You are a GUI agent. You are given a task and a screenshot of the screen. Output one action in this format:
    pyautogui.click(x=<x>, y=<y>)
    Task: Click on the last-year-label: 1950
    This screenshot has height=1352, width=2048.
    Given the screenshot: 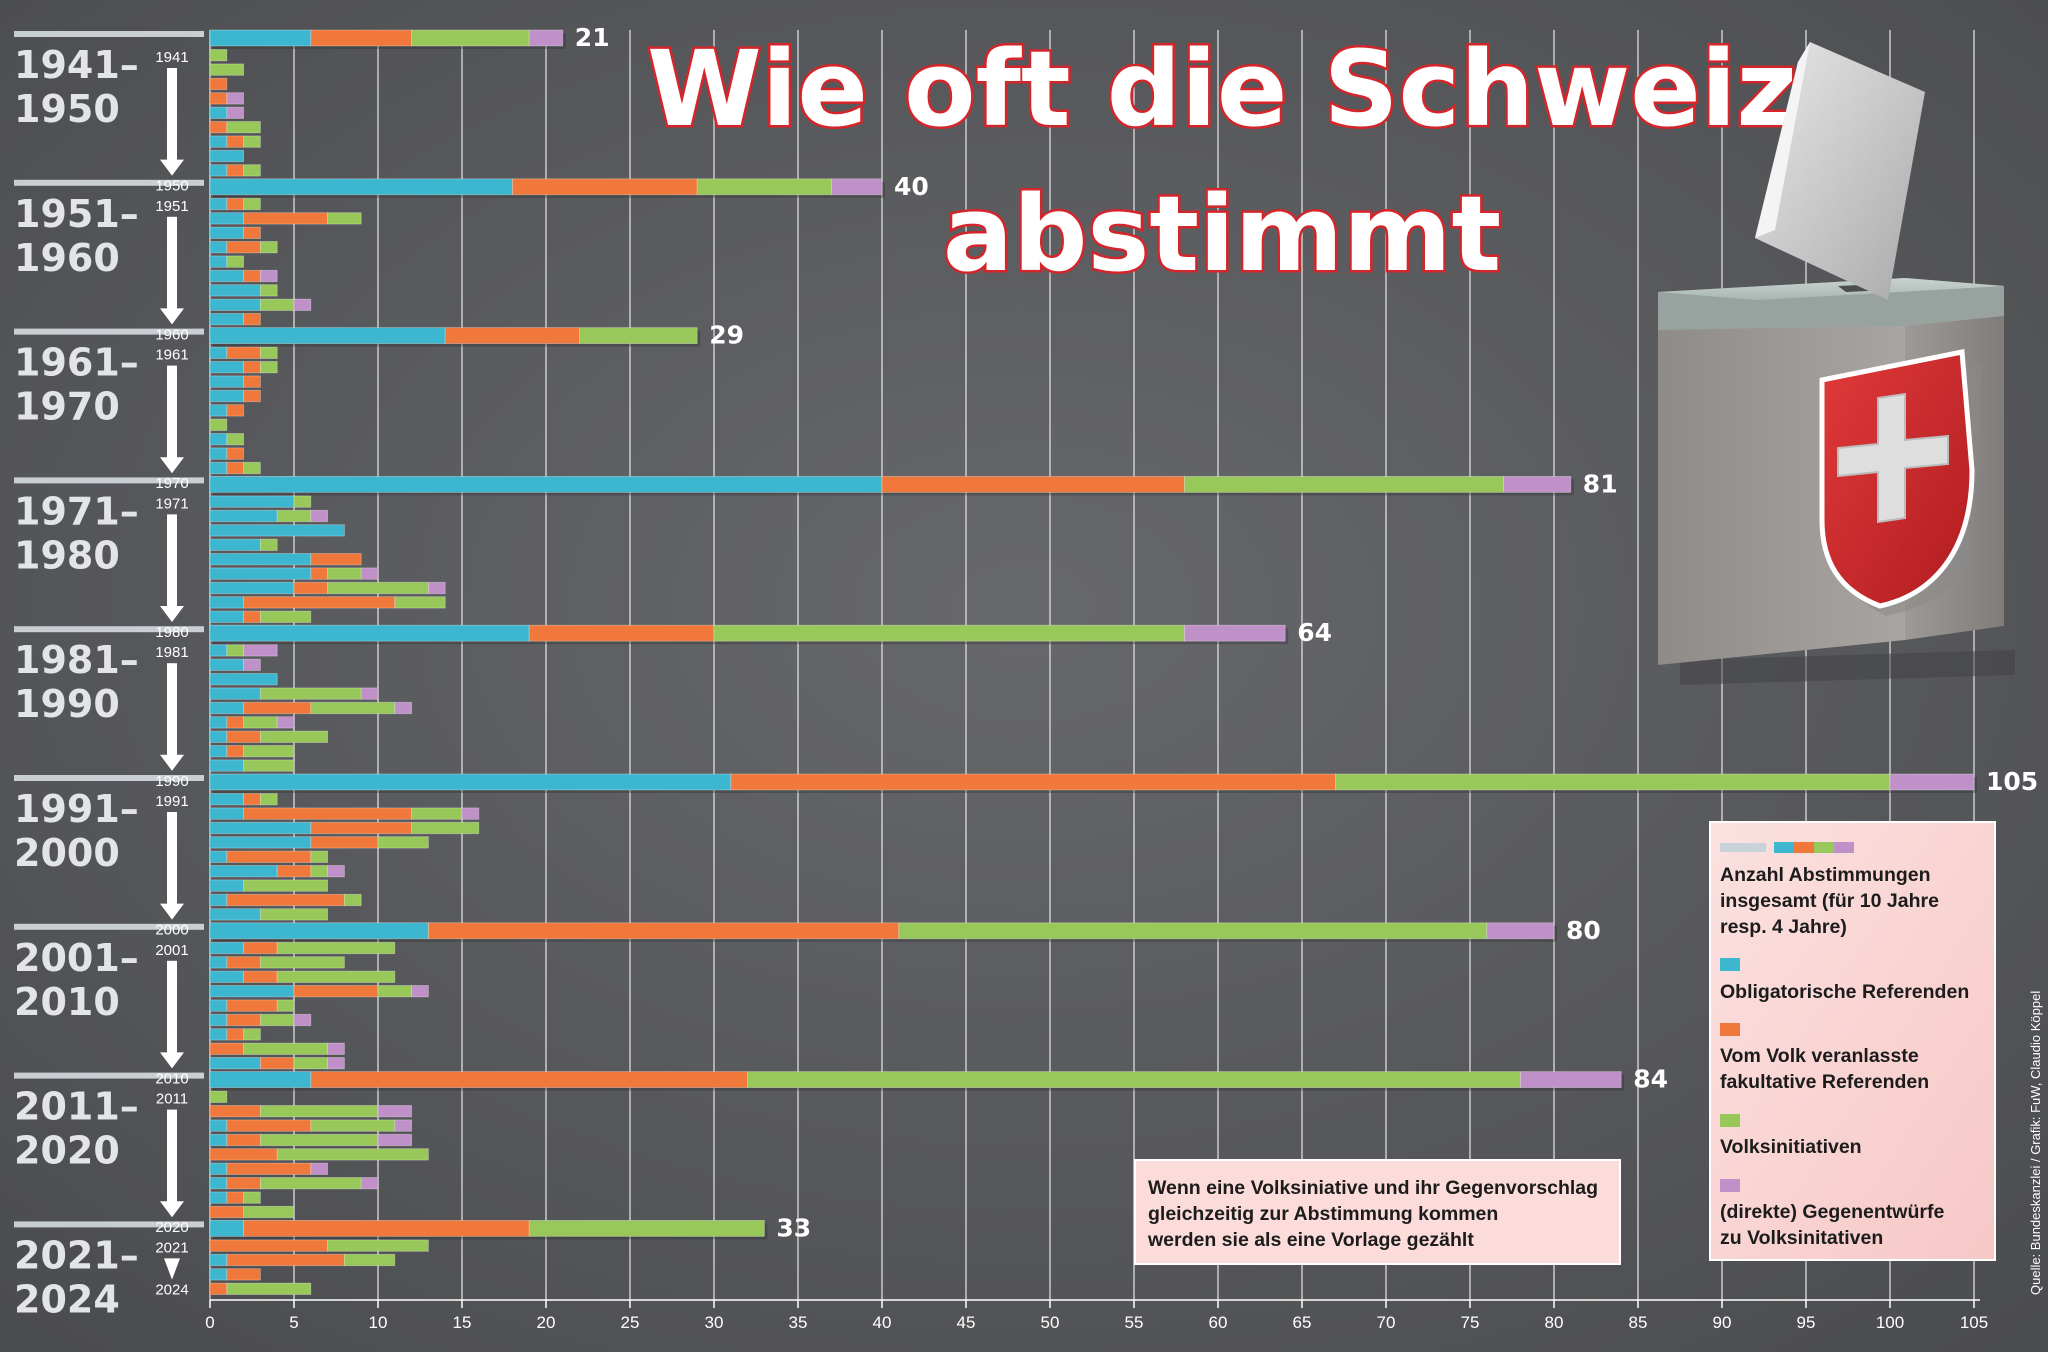 What is the action you would take?
    pyautogui.click(x=171, y=186)
    